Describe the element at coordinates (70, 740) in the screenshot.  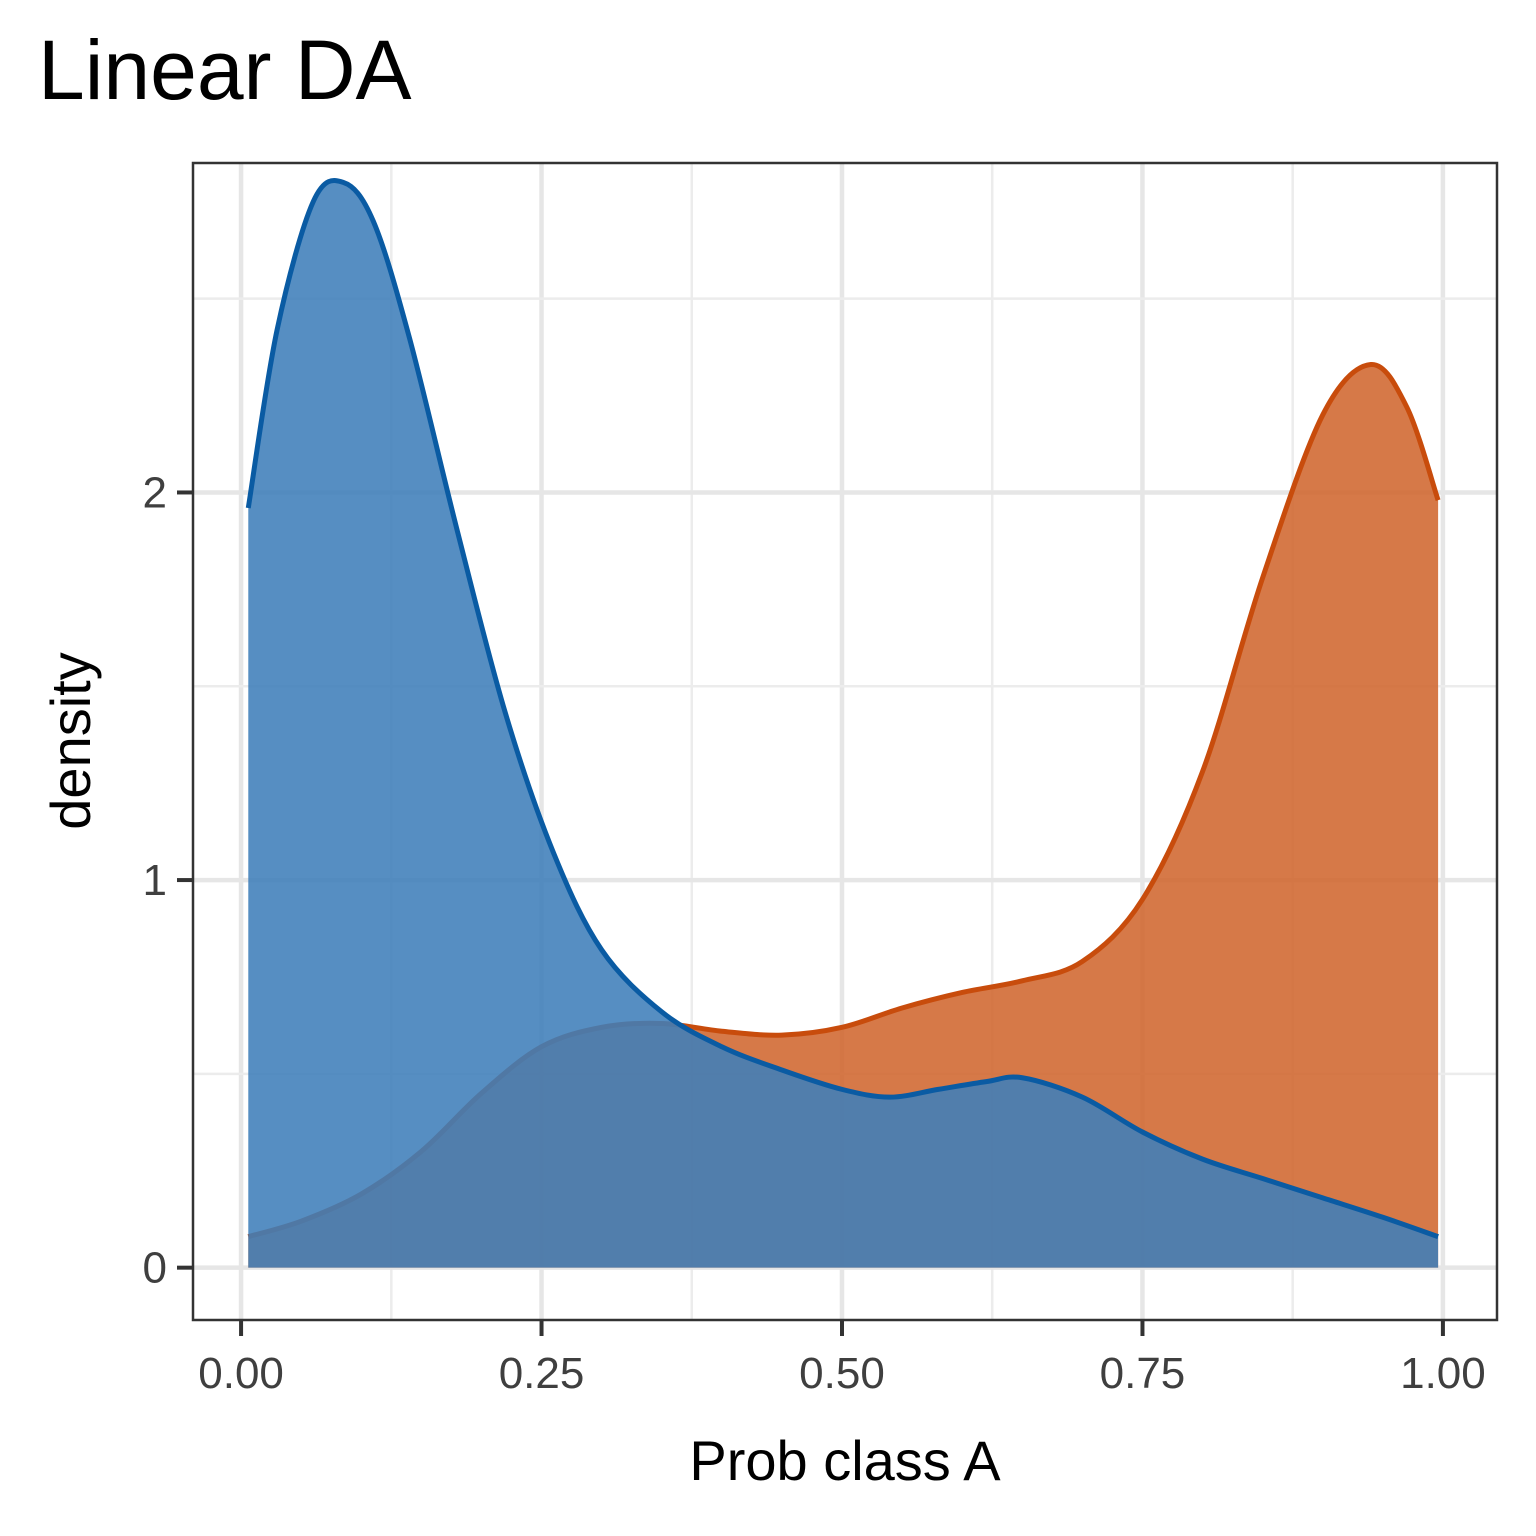
I see `y-axis-title: density` at that location.